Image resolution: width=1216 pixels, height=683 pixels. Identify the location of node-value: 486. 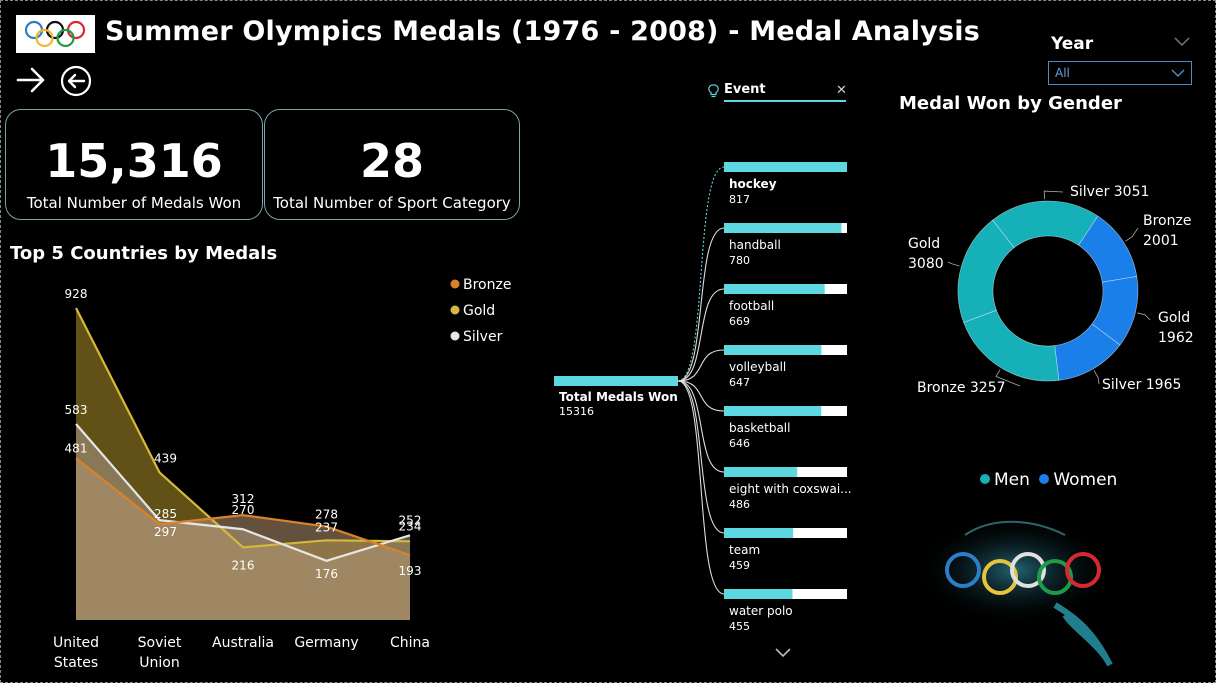
(739, 504).